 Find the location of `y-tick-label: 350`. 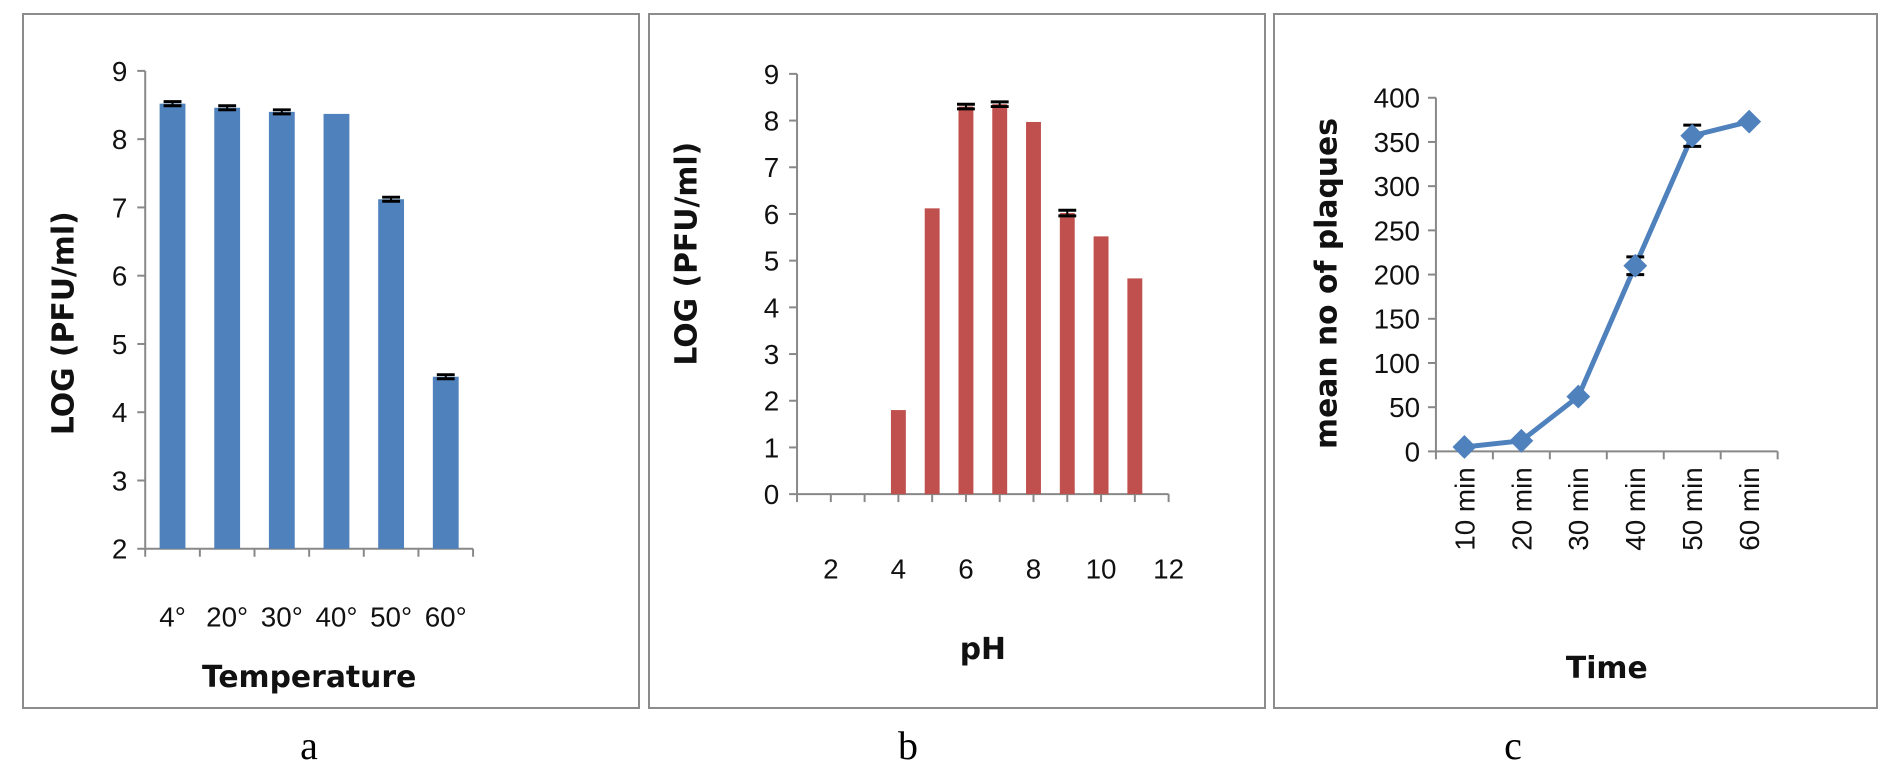

y-tick-label: 350 is located at coordinates (1397, 142).